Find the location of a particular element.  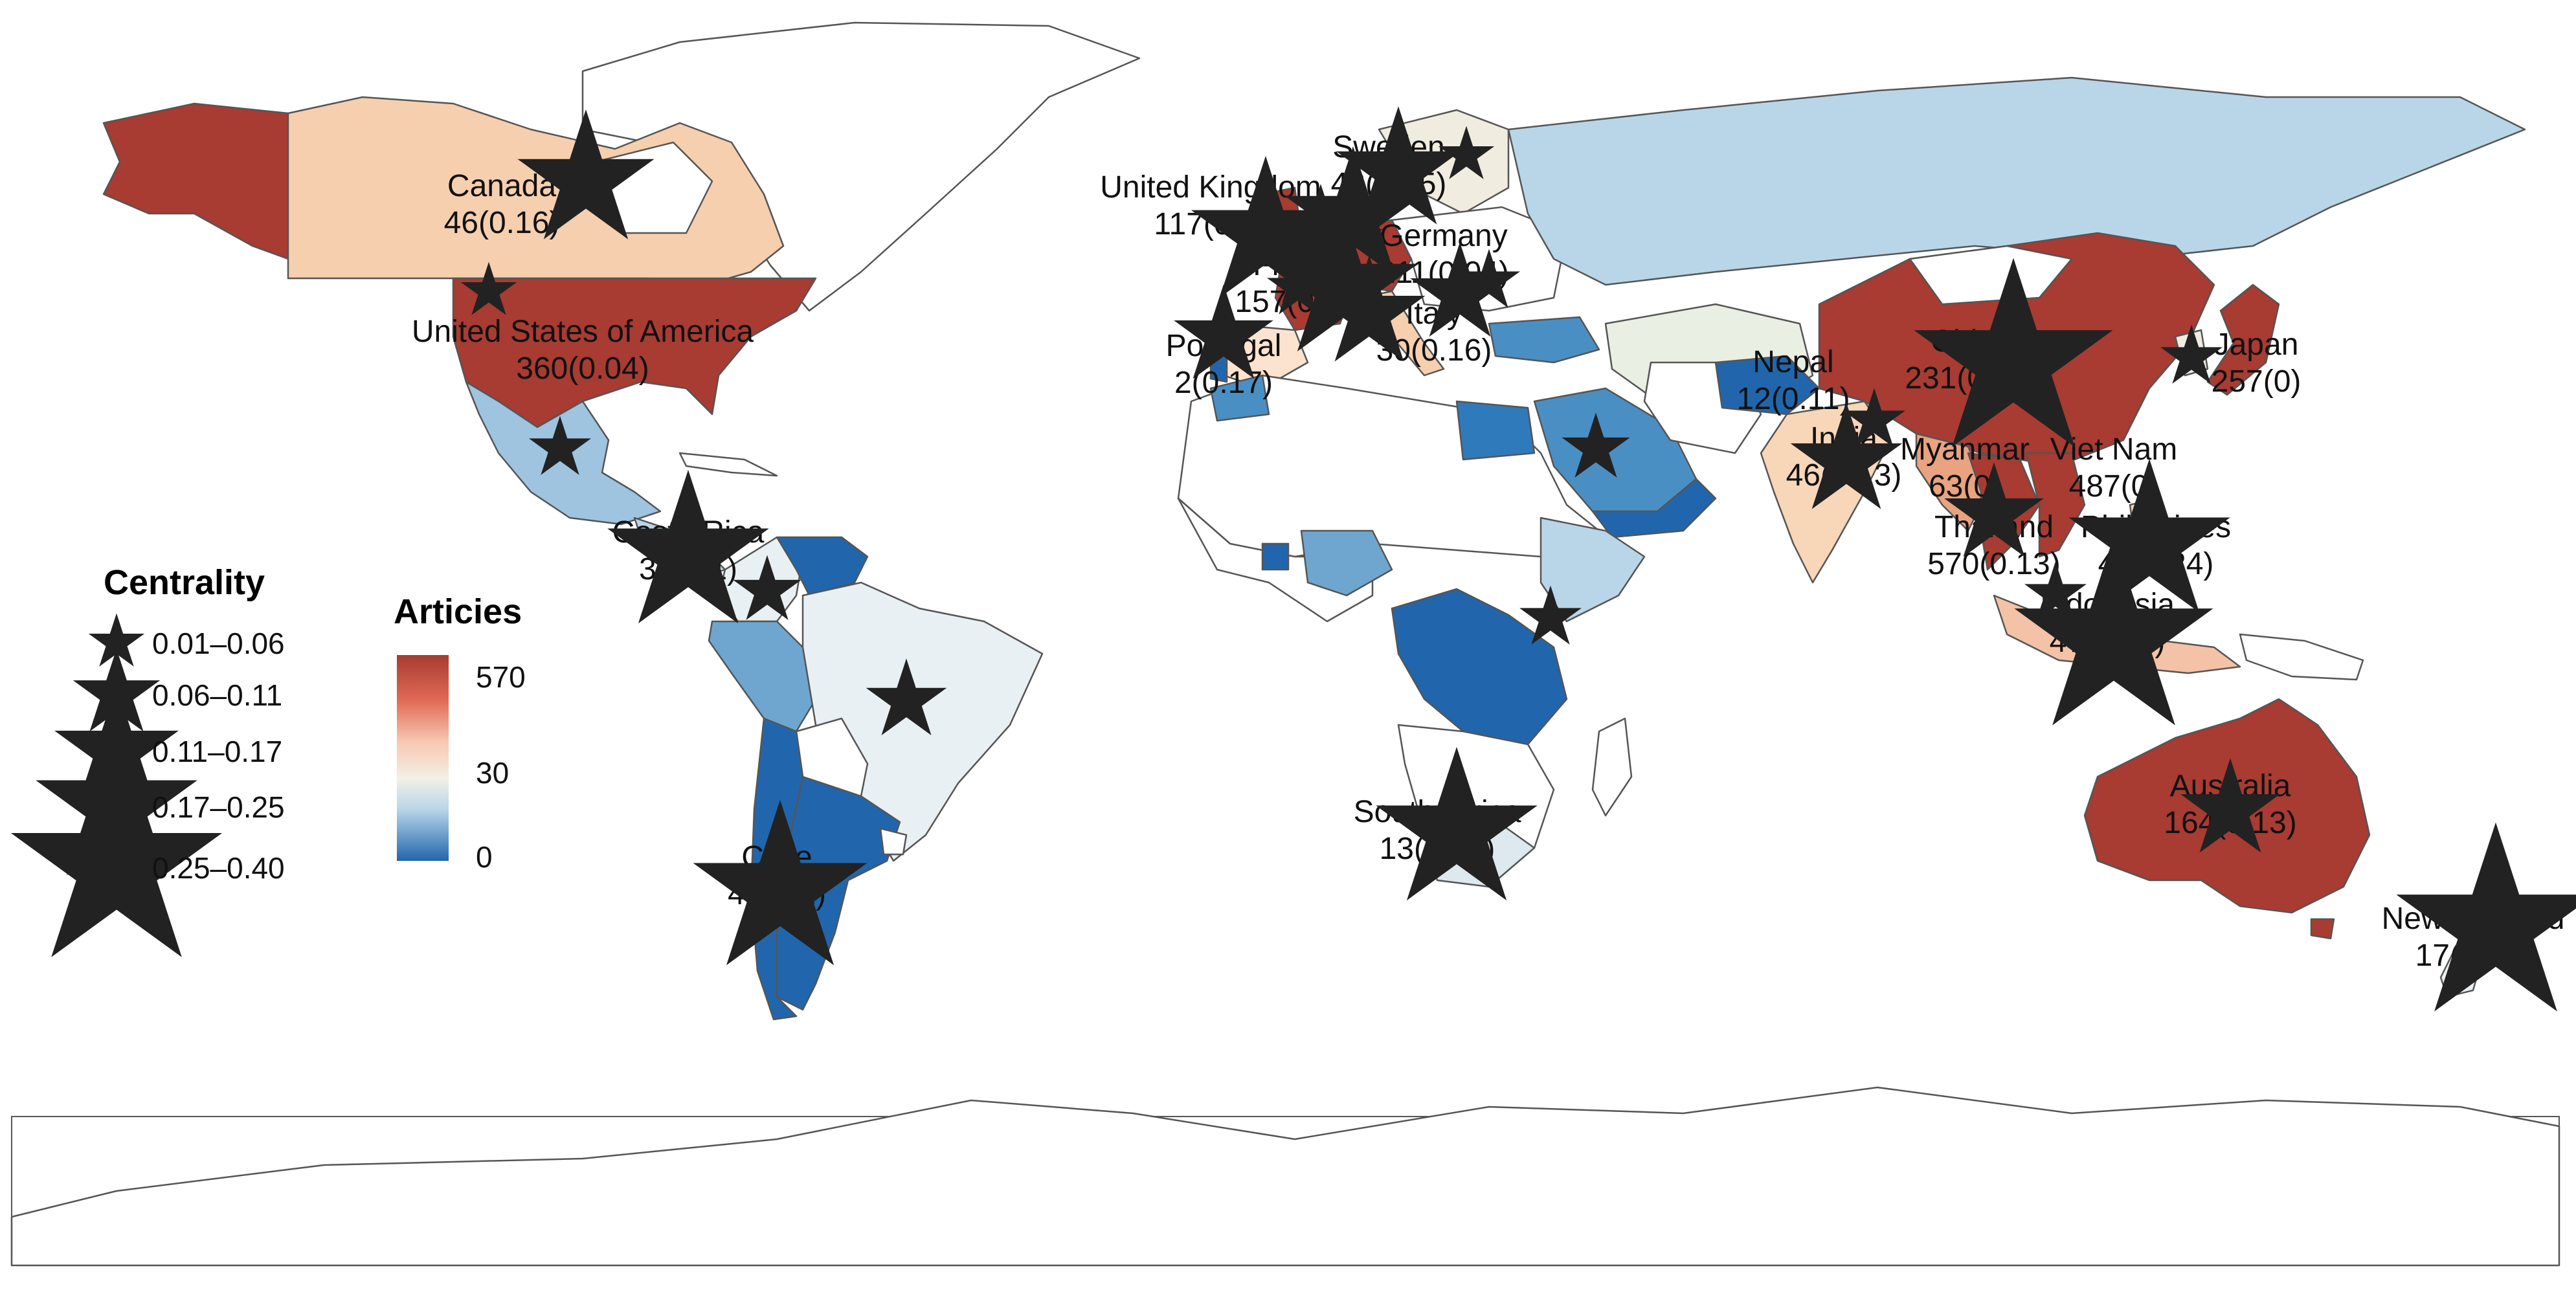

legend-centrality-item: 0.06–0.11 is located at coordinates (217, 695).